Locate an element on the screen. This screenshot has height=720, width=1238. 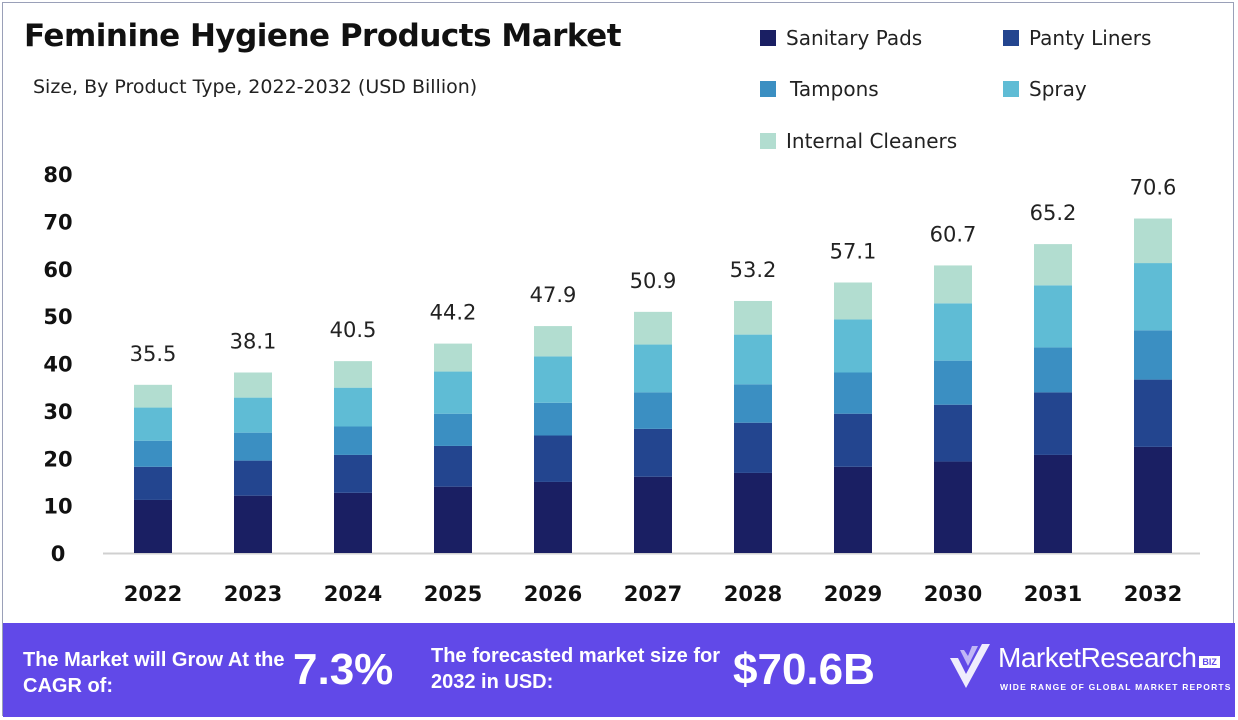
bar-total-label: 47.9 is located at coordinates (553, 295).